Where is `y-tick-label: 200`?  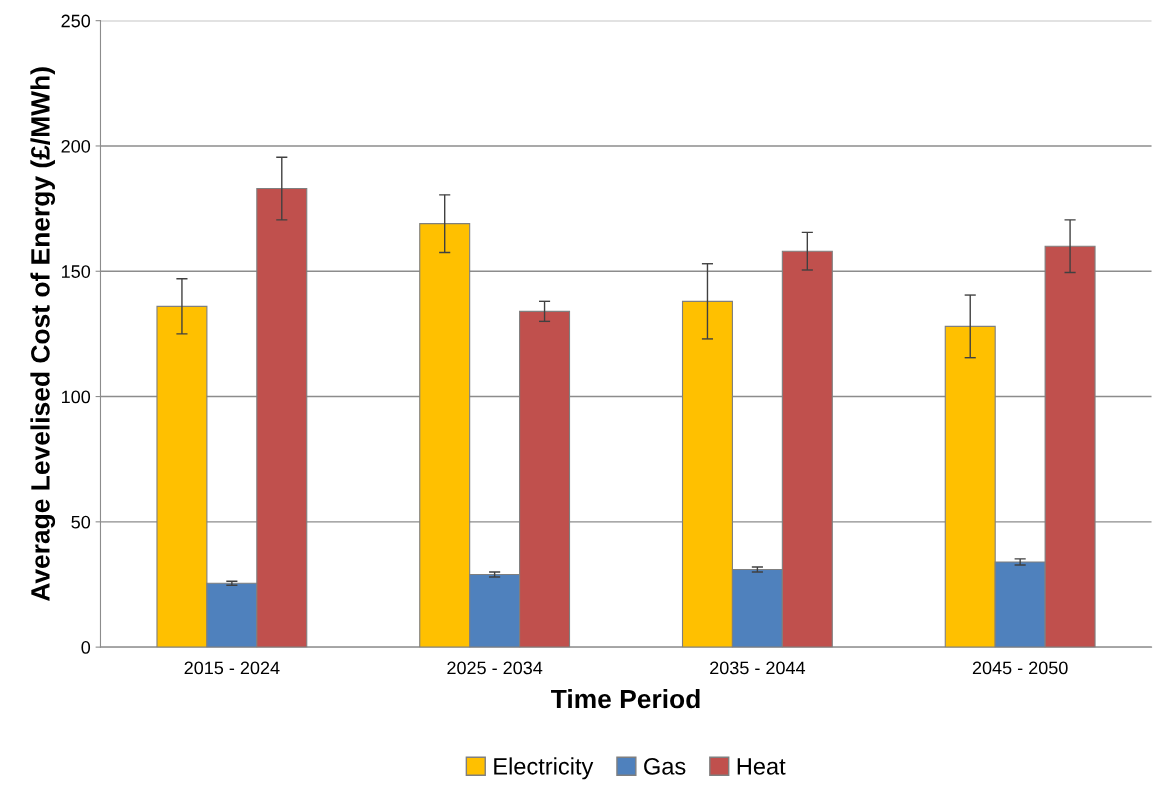 y-tick-label: 200 is located at coordinates (76, 146).